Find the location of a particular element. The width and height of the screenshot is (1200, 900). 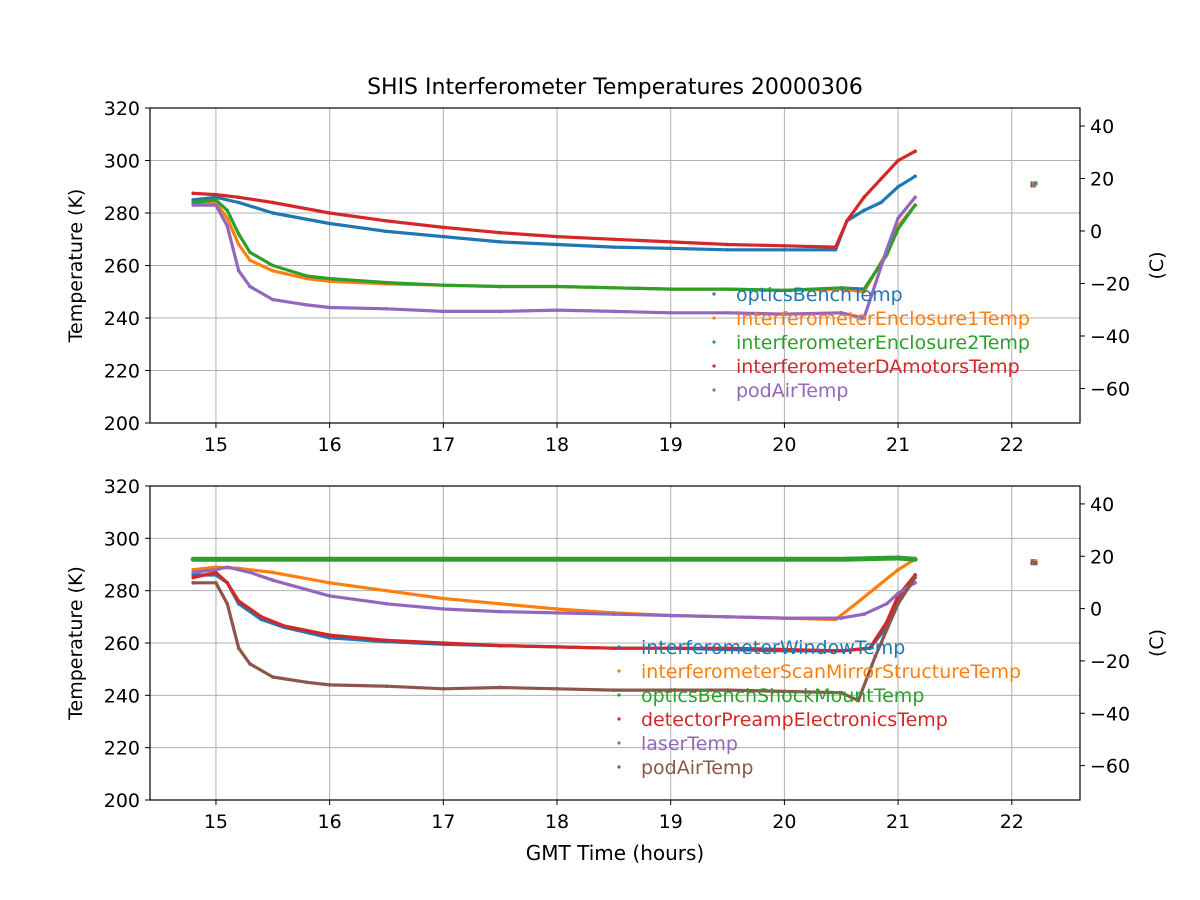

y-right-tick-label: −60 is located at coordinates (1110, 767).